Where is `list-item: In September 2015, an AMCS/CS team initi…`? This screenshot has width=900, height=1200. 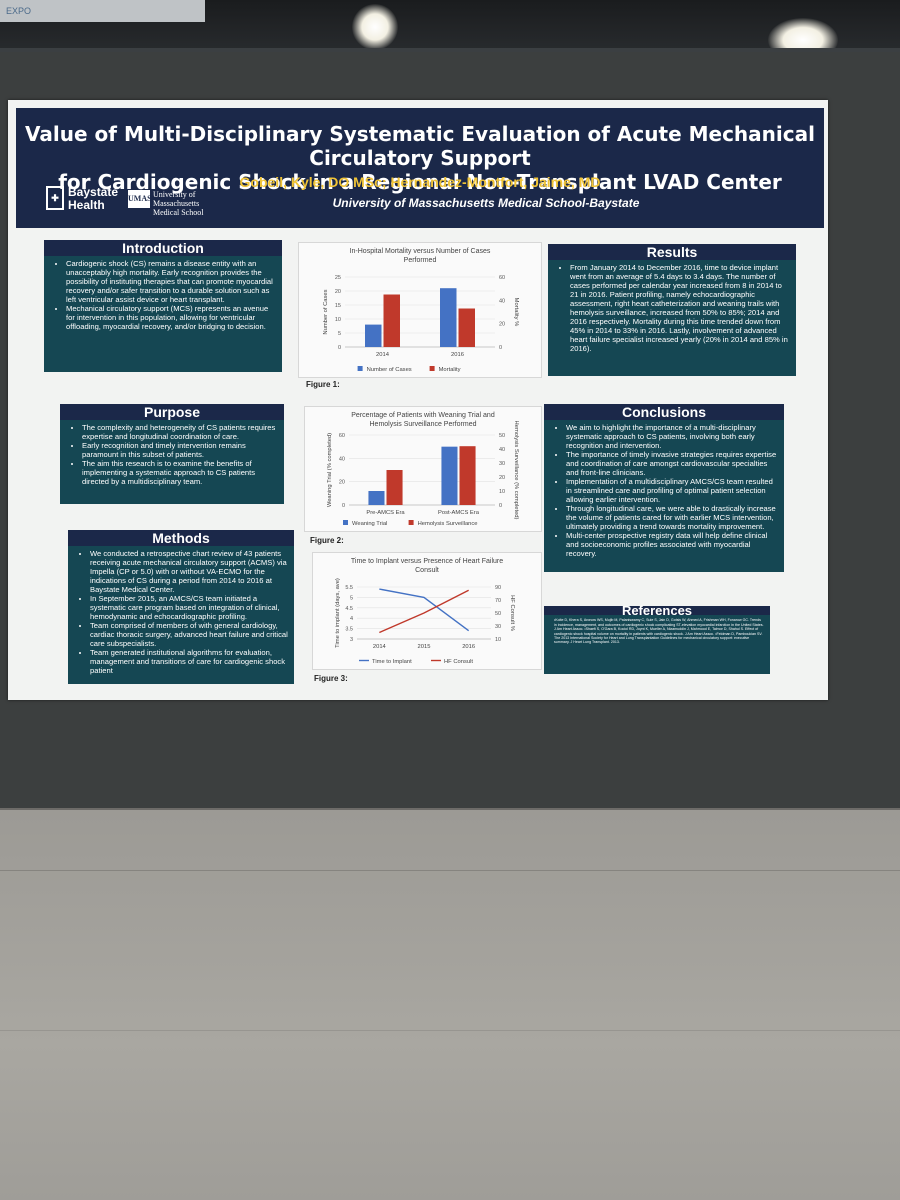 list-item: In September 2015, an AMCS/CS team initi… is located at coordinates (190, 607).